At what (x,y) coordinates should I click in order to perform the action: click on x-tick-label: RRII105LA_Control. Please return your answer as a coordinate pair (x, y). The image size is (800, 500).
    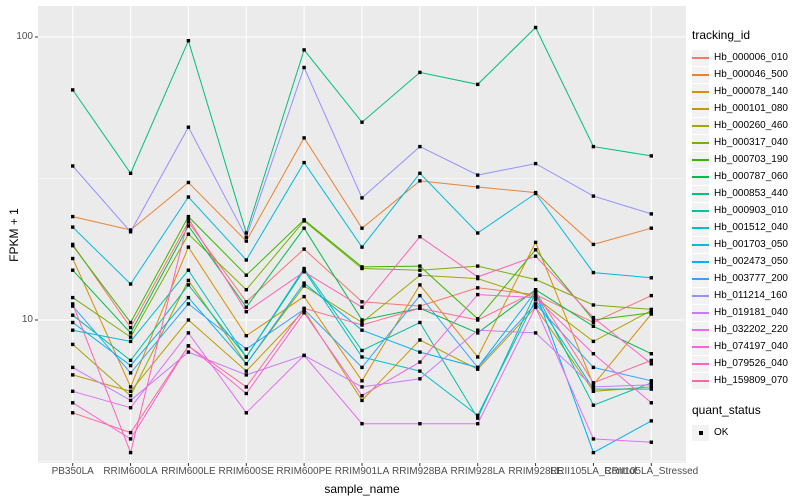
    Looking at the image, I should click on (593, 471).